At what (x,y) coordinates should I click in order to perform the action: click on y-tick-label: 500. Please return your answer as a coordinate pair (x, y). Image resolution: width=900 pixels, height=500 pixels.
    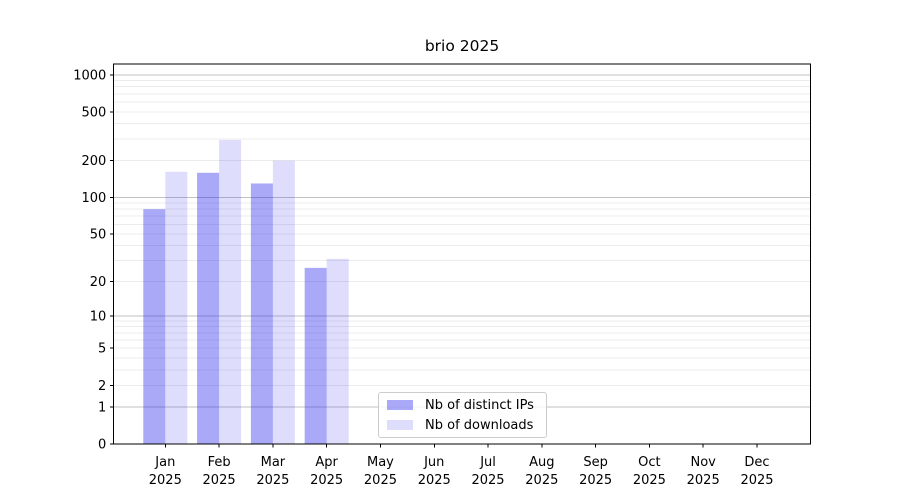
    Looking at the image, I should click on (93, 112).